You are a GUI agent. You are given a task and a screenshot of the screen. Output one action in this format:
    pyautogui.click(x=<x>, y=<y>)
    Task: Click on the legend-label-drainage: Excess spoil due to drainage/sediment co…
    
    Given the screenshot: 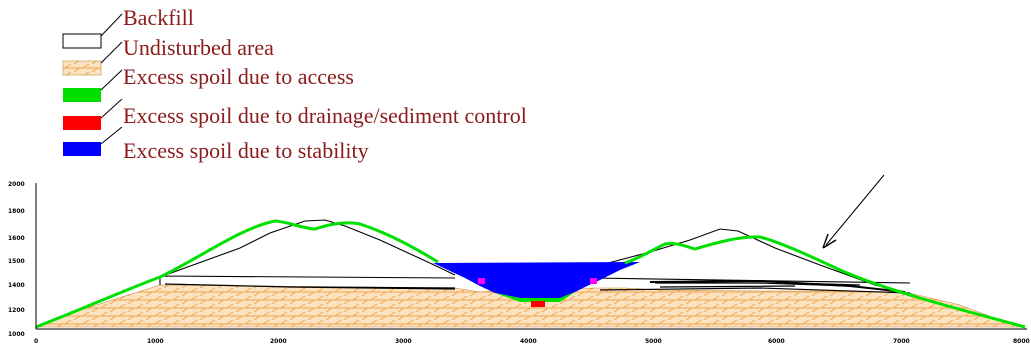 What is the action you would take?
    pyautogui.click(x=325, y=115)
    